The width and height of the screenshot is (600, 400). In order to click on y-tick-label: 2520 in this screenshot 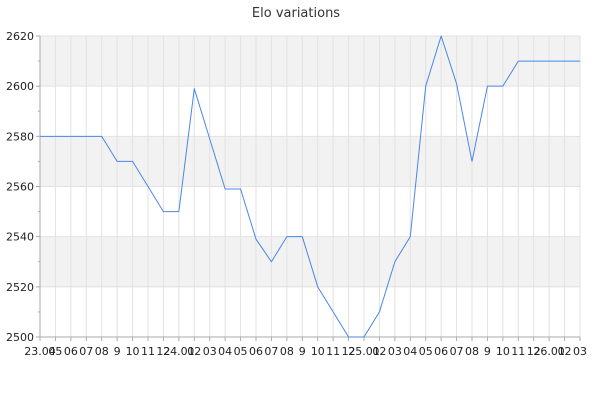, I will do `click(20, 287)`.